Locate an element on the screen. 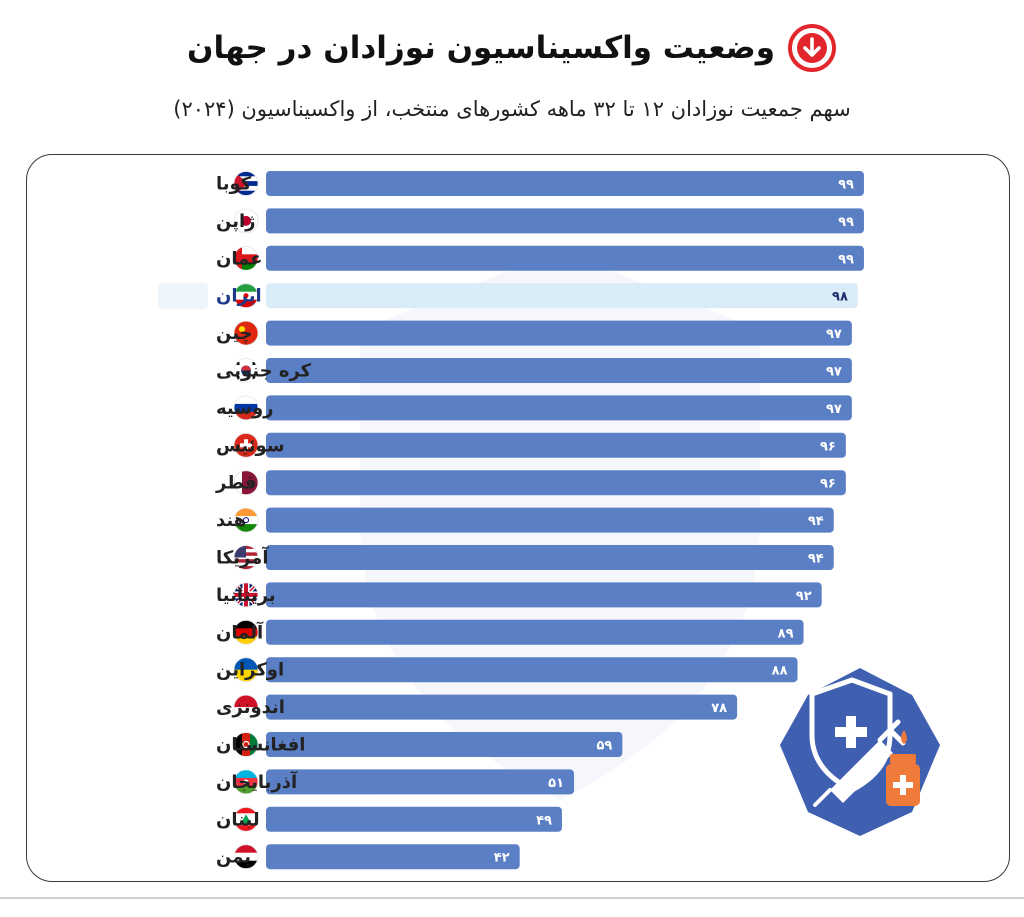 The width and height of the screenshot is (1024, 917). japan-flag-icon is located at coordinates (246, 221).